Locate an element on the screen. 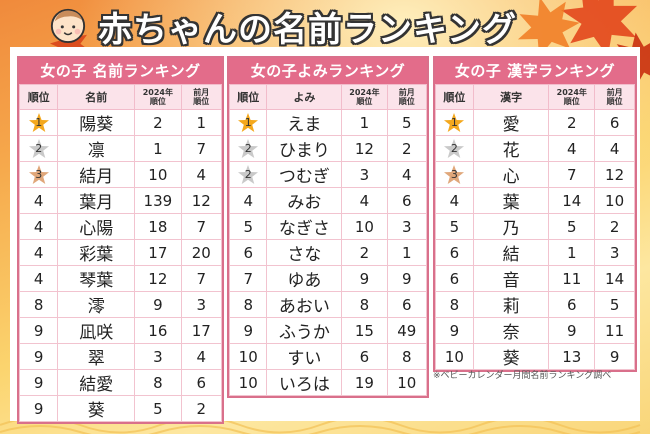 The image size is (650, 434). rank-2024-cell: 17 is located at coordinates (158, 252).